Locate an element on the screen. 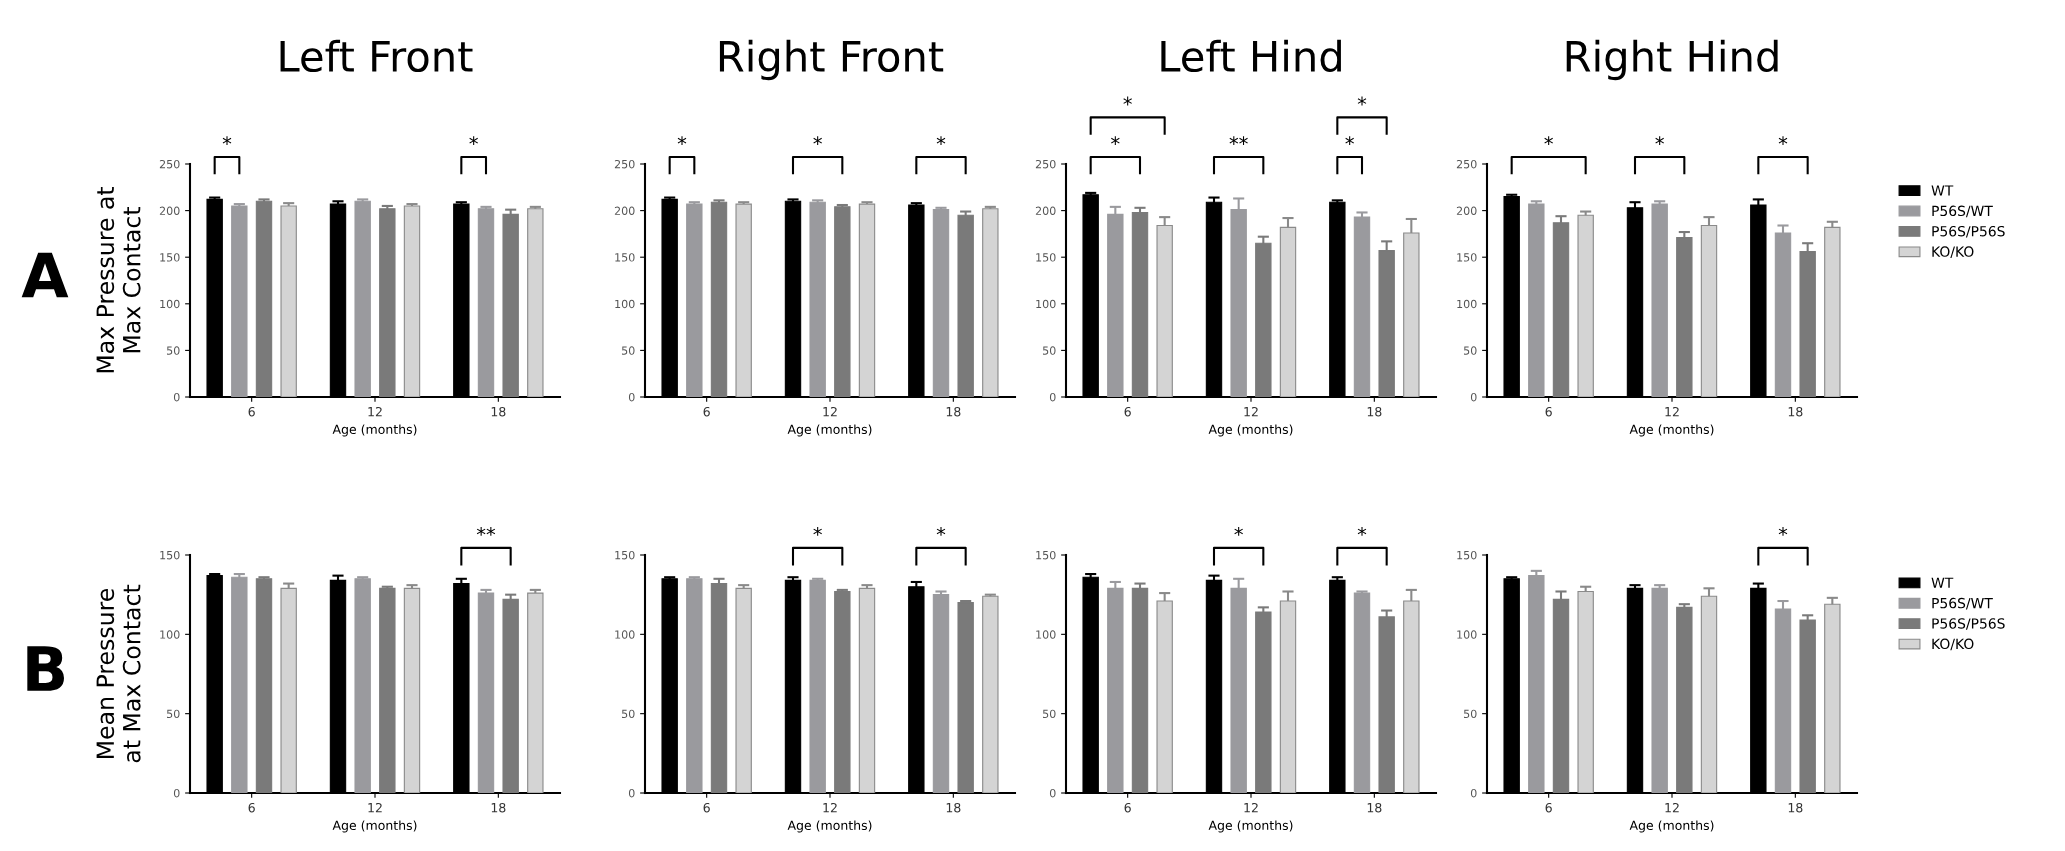 The width and height of the screenshot is (2065, 851). y-axis-title: Mean Pressure at Max Contact is located at coordinates (118, 673).